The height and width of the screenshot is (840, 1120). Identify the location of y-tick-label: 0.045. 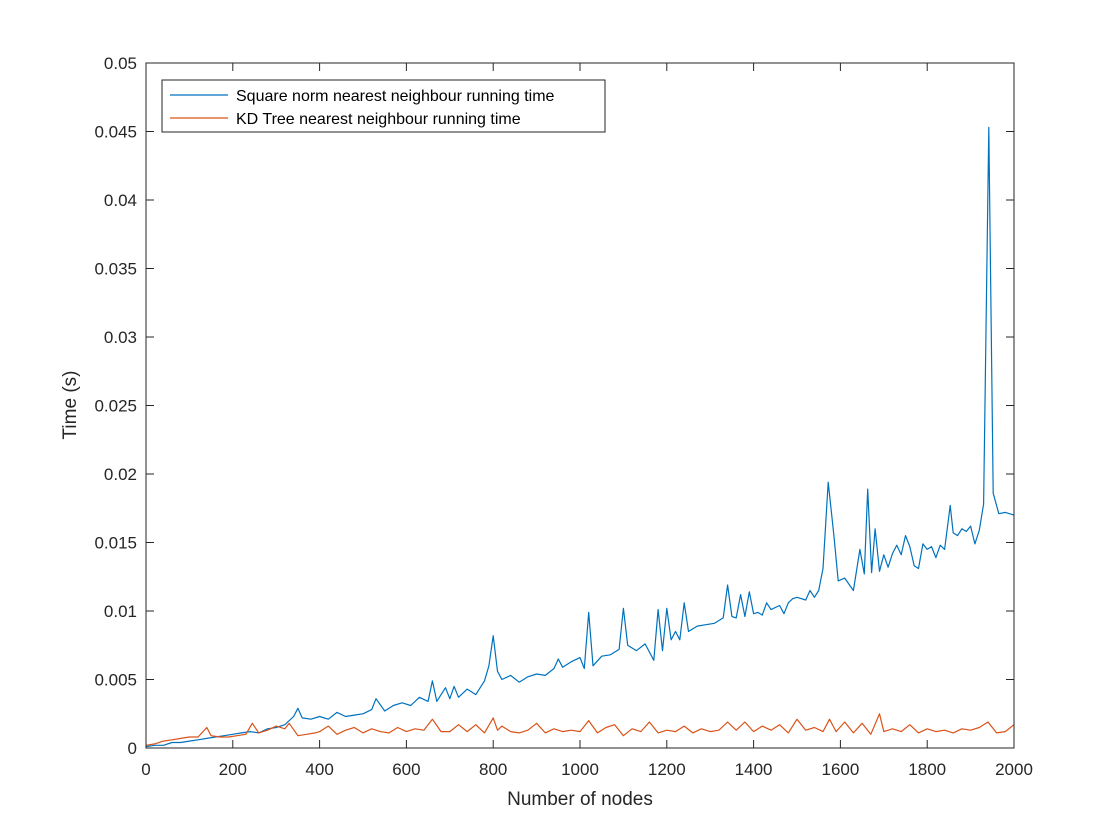
(115, 132).